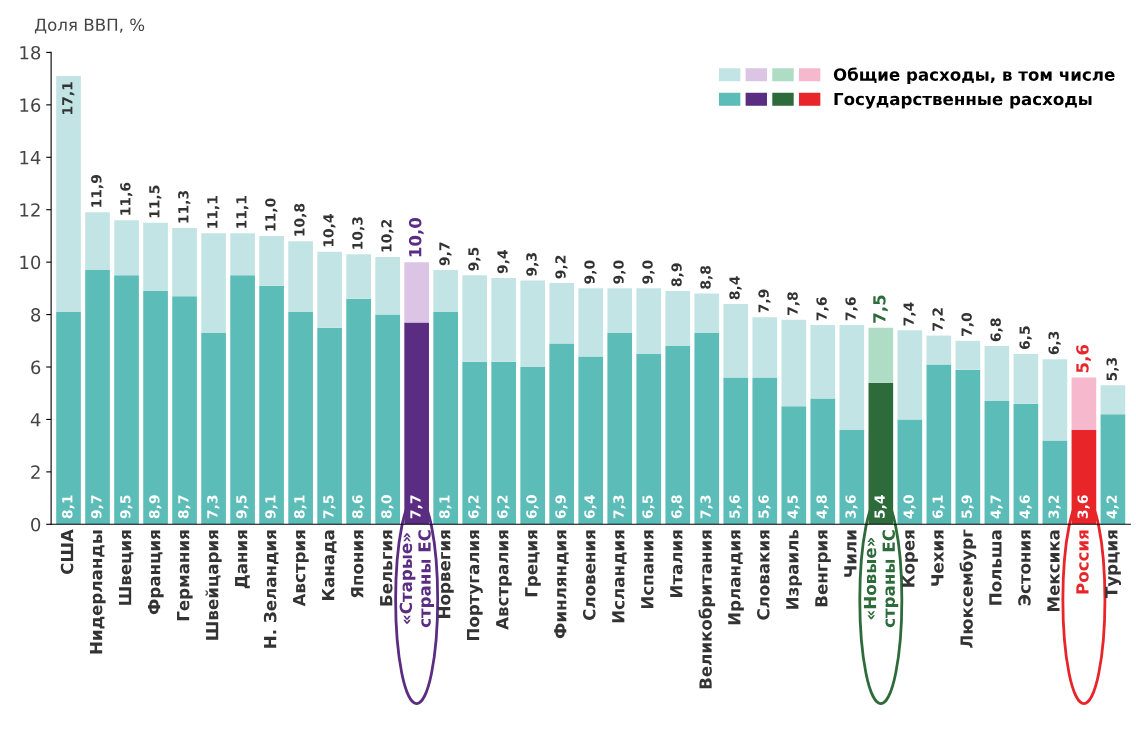 This screenshot has width=1136, height=749. I want to click on x-tick-label: Исландия, so click(619, 576).